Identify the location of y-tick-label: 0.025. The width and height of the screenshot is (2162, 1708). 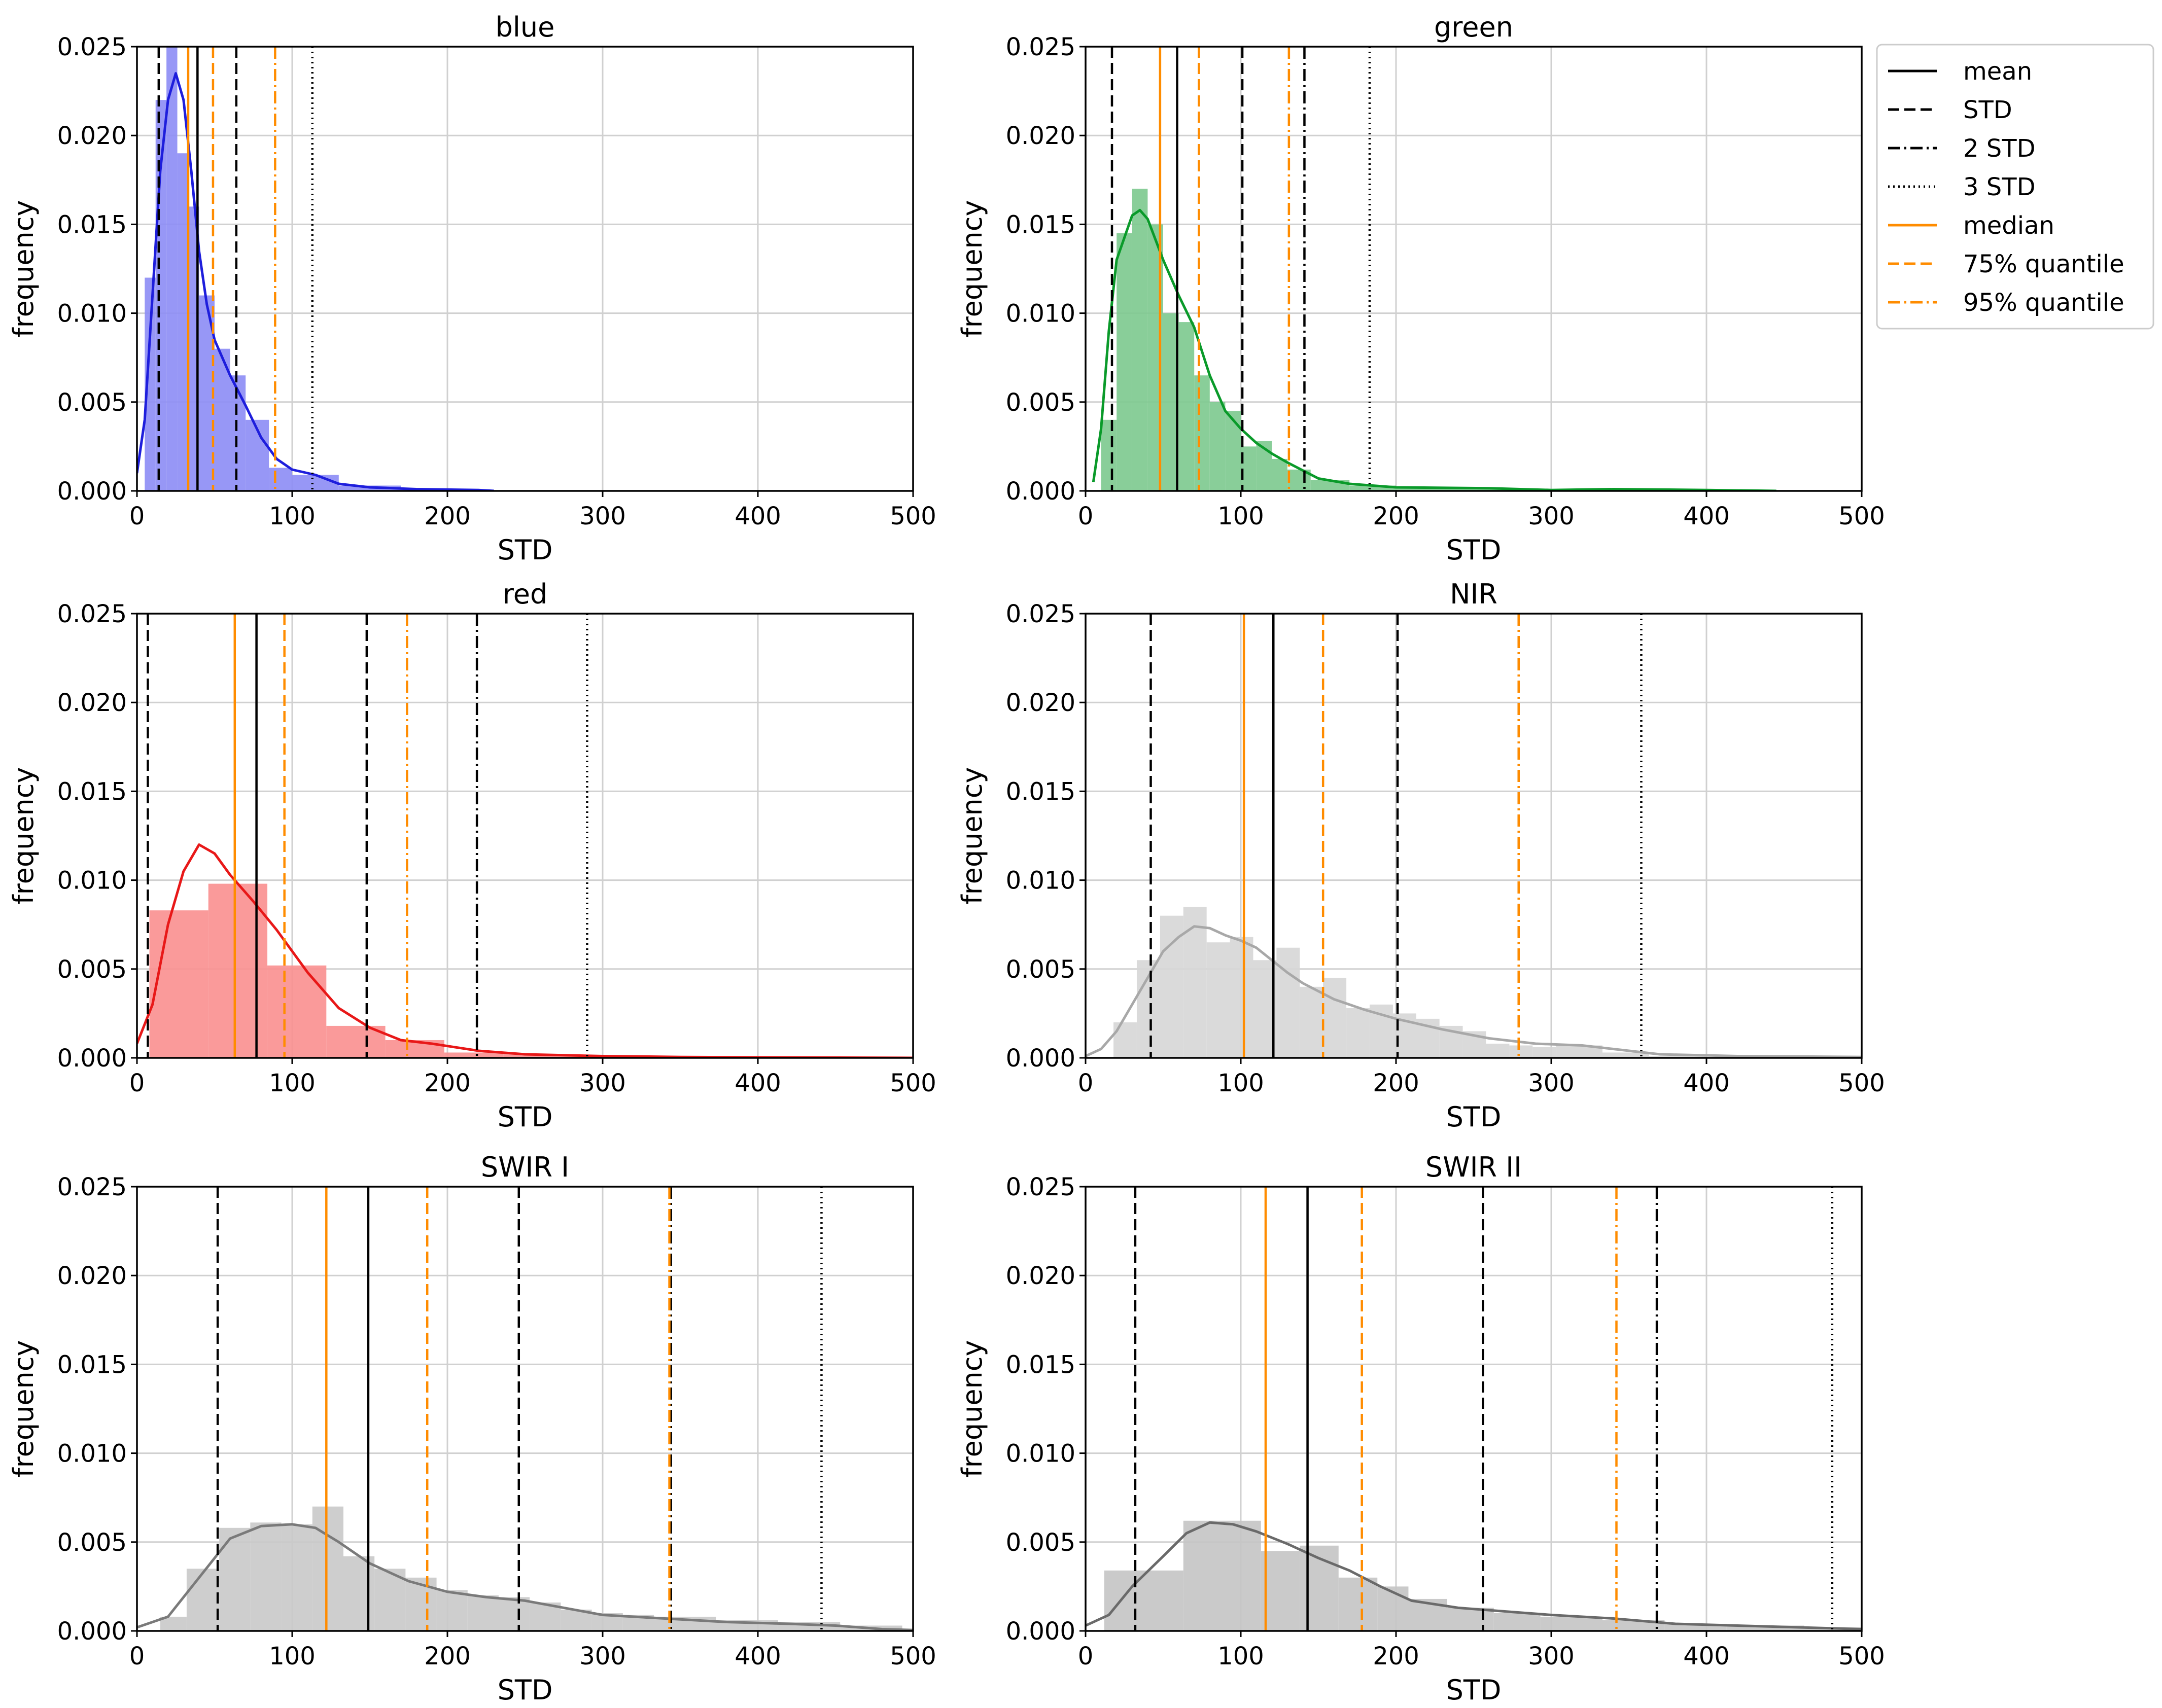
(1040, 1187).